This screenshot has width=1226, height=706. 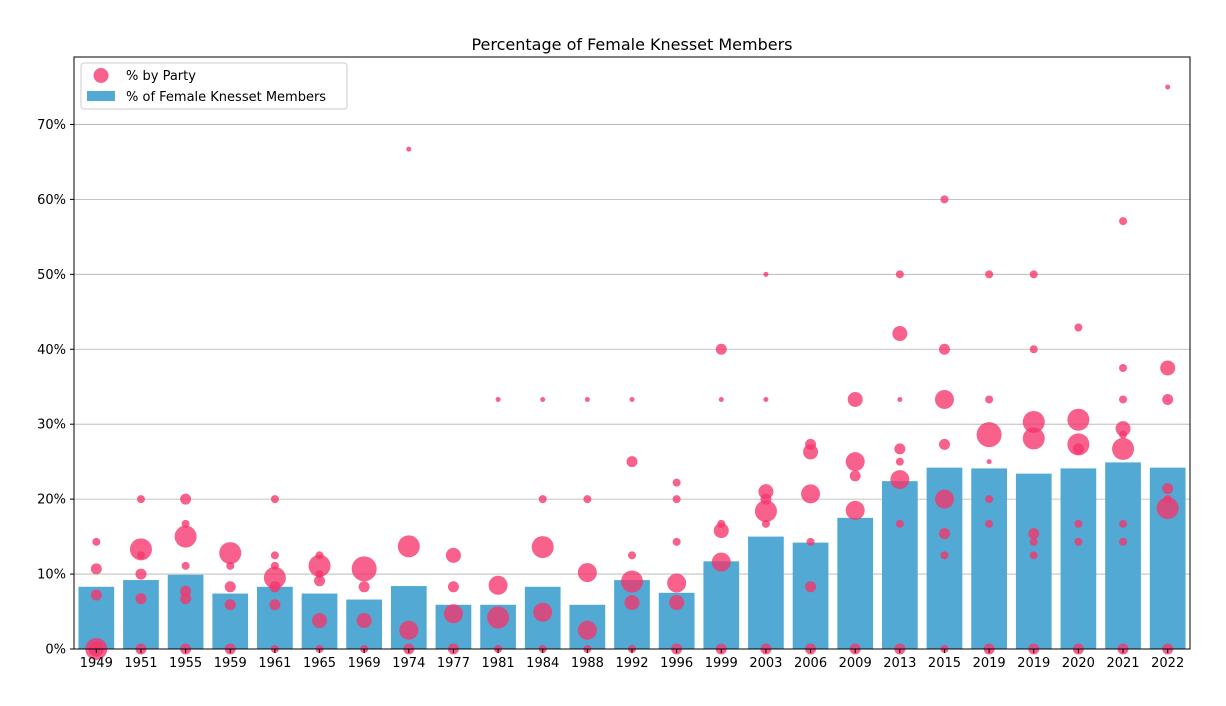 I want to click on legend-bubble-swatch, so click(x=101, y=75).